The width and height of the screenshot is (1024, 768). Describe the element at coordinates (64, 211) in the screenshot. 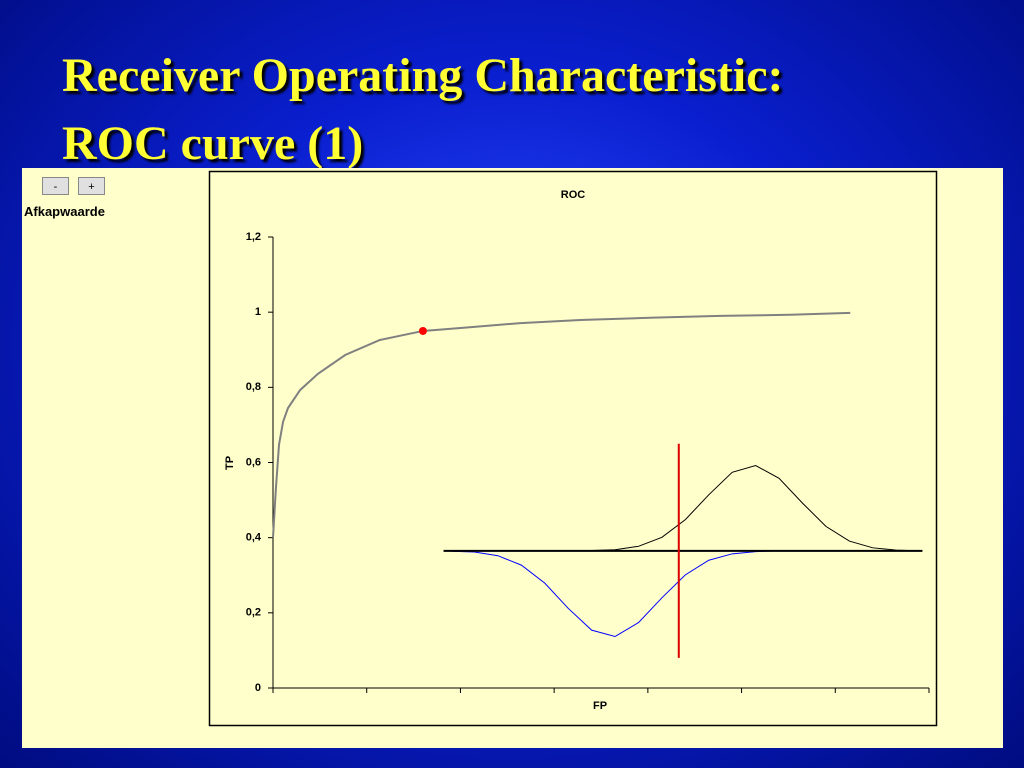

I see `control-label: Afkapwaarde` at that location.